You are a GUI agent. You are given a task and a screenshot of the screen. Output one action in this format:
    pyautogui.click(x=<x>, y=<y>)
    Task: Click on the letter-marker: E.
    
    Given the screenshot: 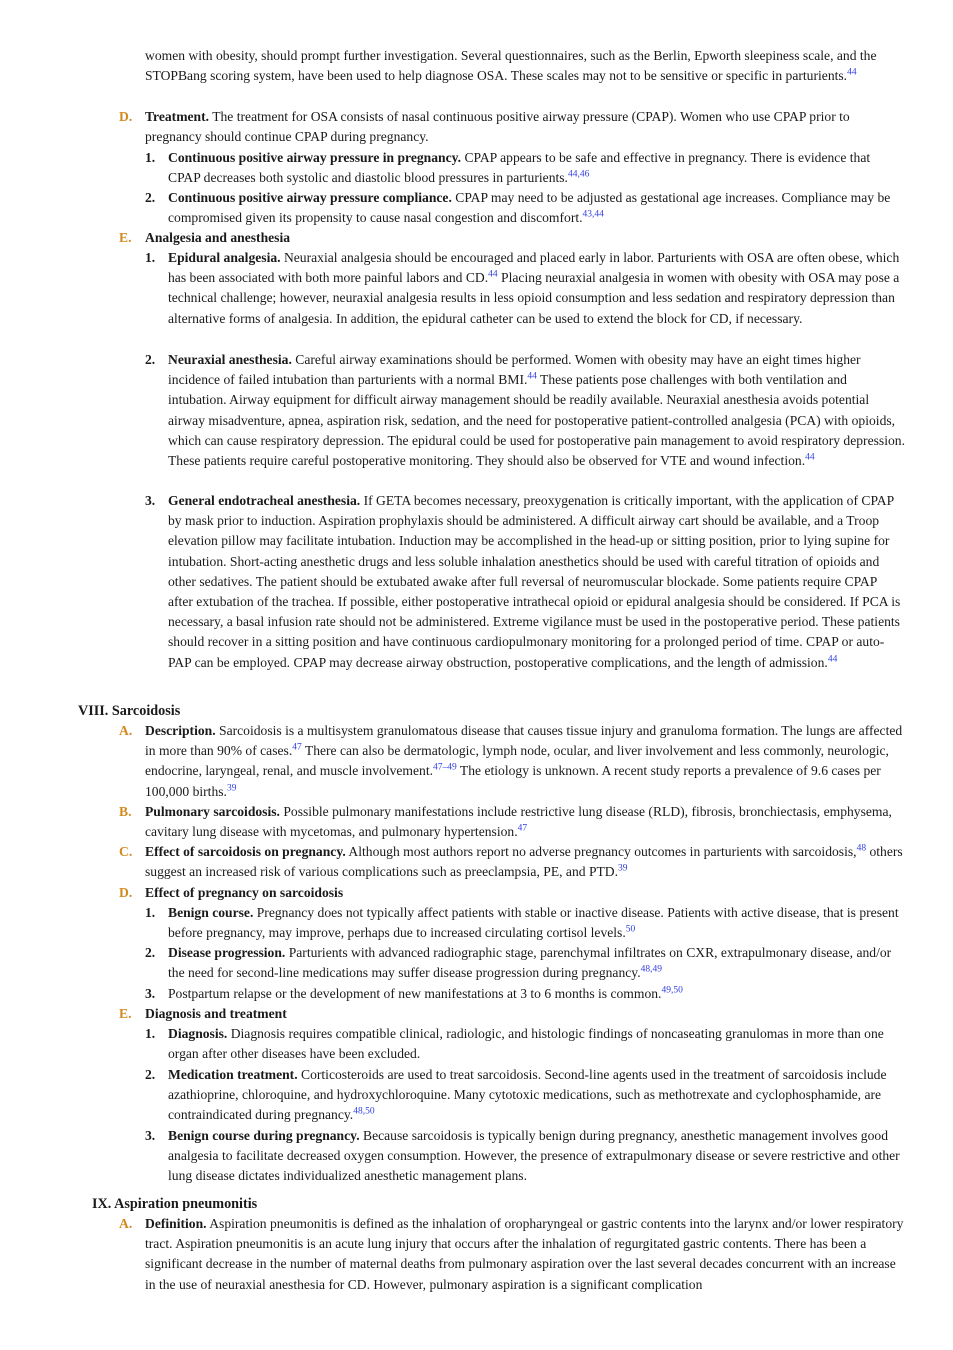 What is the action you would take?
    pyautogui.click(x=125, y=237)
    